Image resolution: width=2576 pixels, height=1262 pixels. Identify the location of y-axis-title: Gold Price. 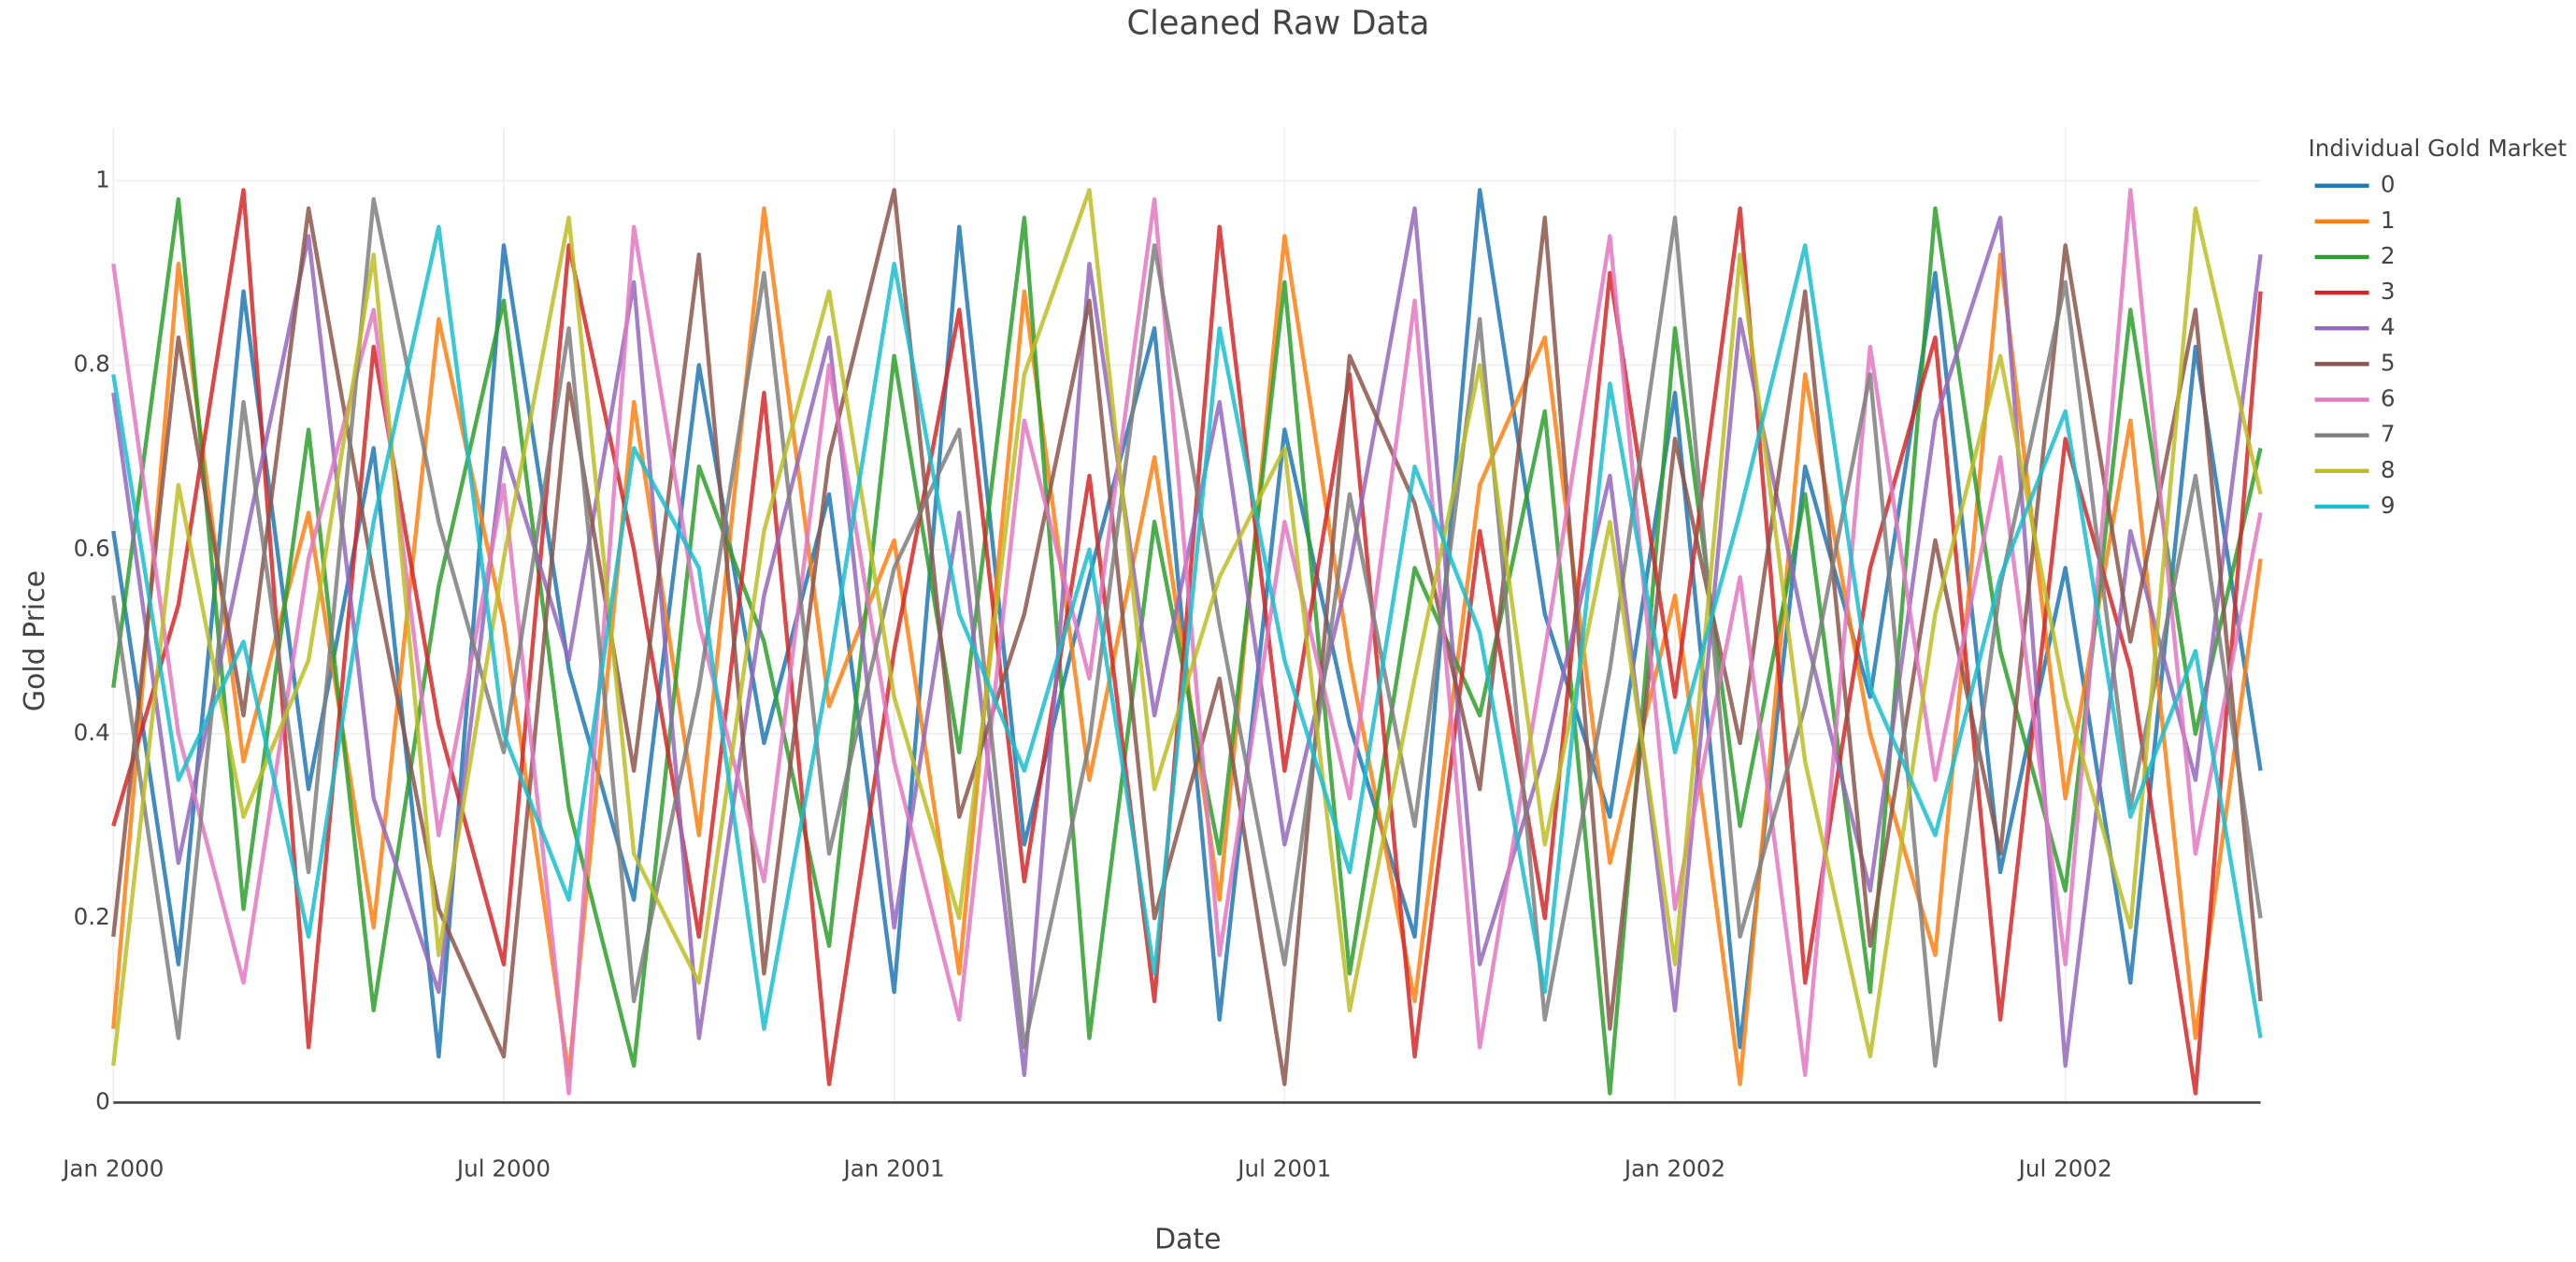
(35, 640).